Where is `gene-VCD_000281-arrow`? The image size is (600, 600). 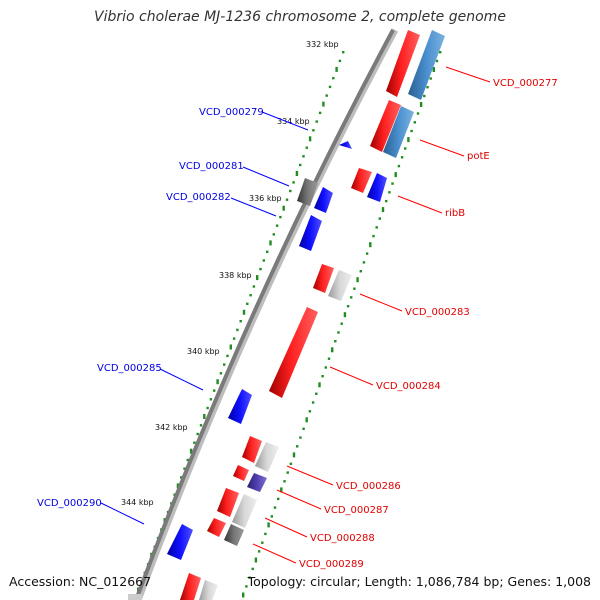 gene-VCD_000281-arrow is located at coordinates (323, 200).